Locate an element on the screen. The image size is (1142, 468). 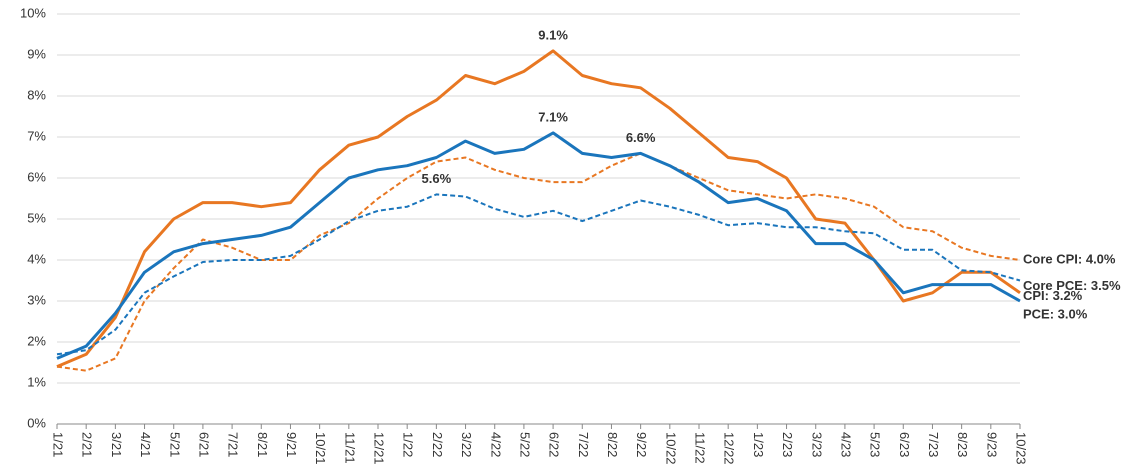
x-tick-label: 5/23 is located at coordinates (875, 444).